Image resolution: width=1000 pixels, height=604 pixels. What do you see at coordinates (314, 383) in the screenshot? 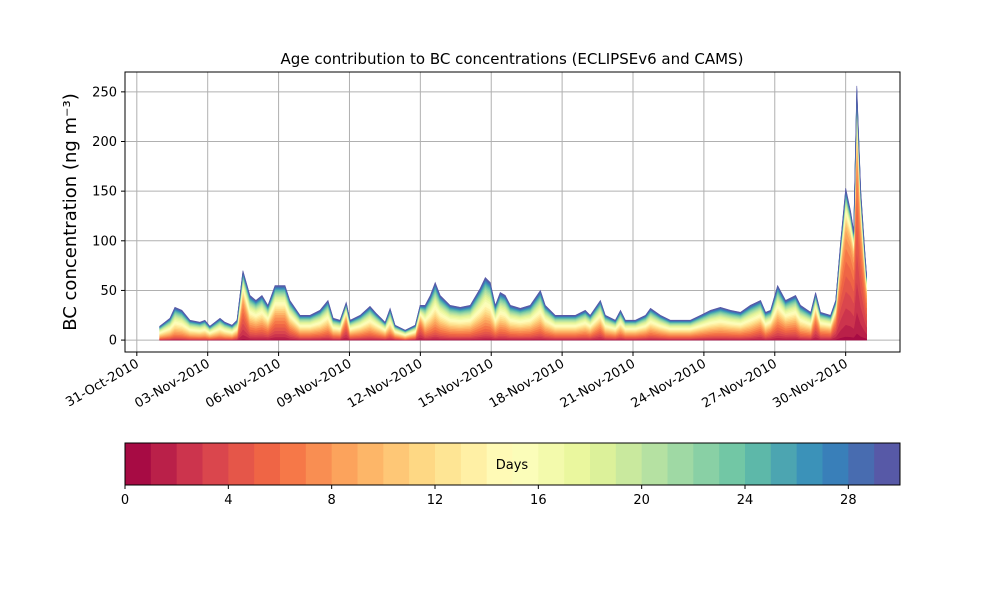
I see `x-tick-label: 09-Nov-2010` at bounding box center [314, 383].